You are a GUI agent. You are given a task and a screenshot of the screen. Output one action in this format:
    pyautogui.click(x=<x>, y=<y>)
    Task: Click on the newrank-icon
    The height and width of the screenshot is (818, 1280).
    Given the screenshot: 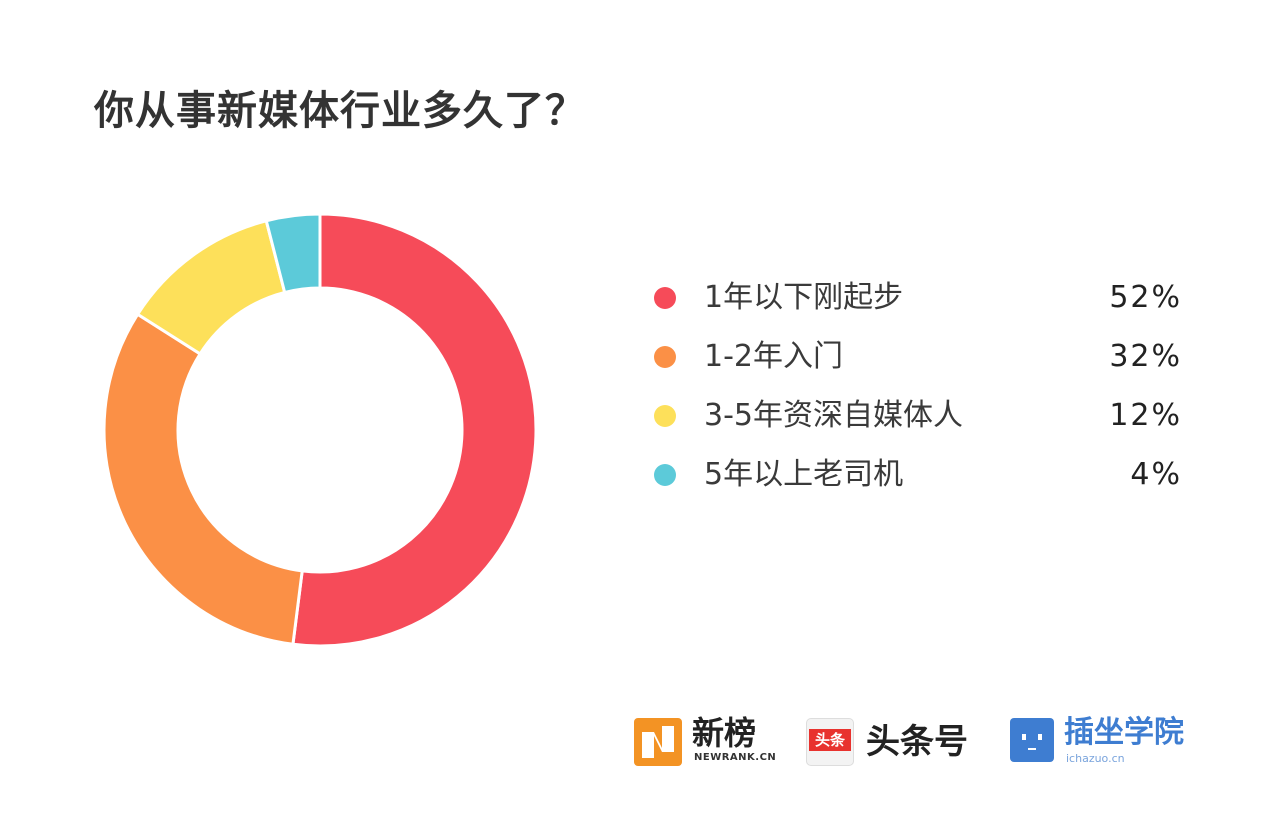 What is the action you would take?
    pyautogui.click(x=658, y=742)
    